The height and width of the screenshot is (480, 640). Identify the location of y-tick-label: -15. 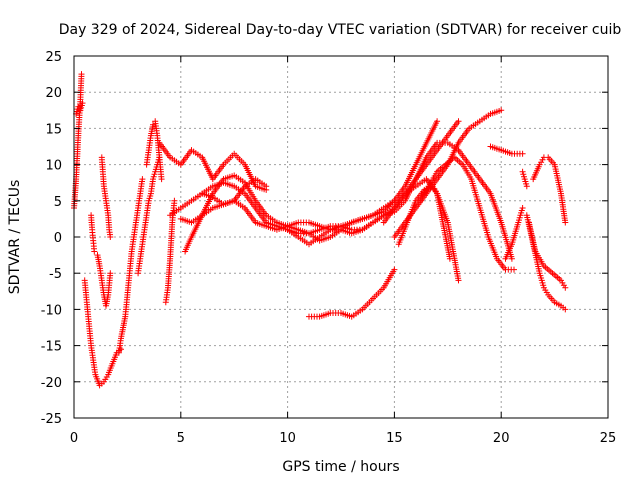
(51, 347).